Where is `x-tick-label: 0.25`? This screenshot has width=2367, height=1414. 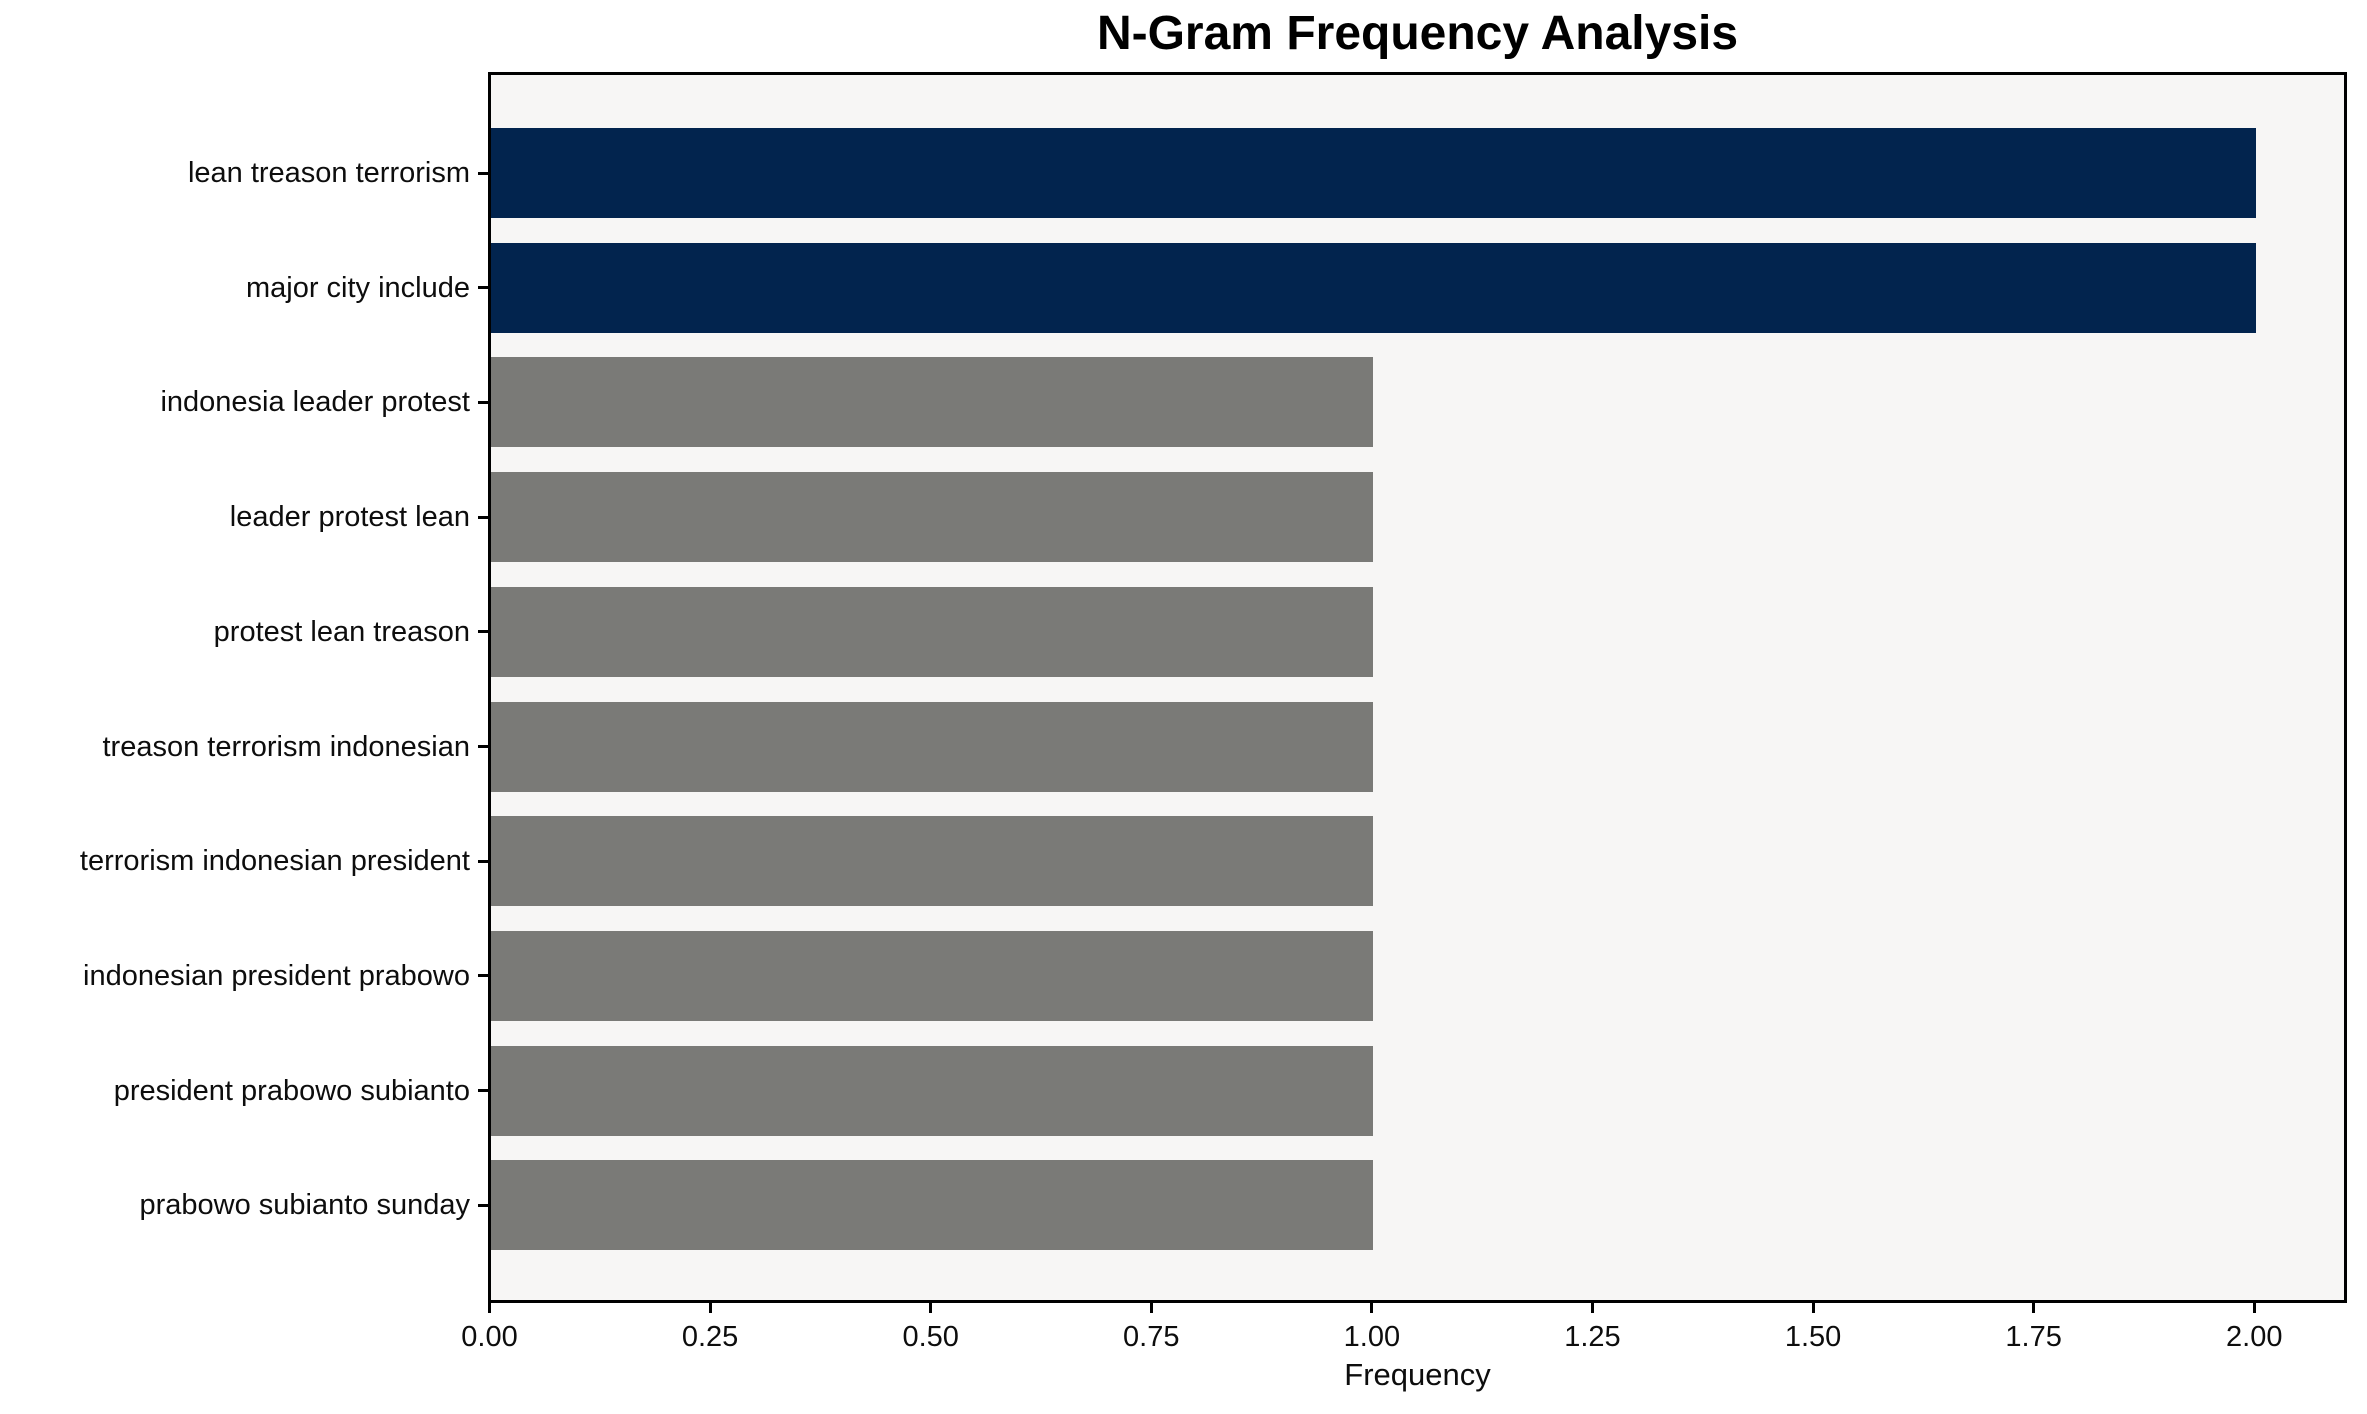
x-tick-label: 0.25 is located at coordinates (710, 1337).